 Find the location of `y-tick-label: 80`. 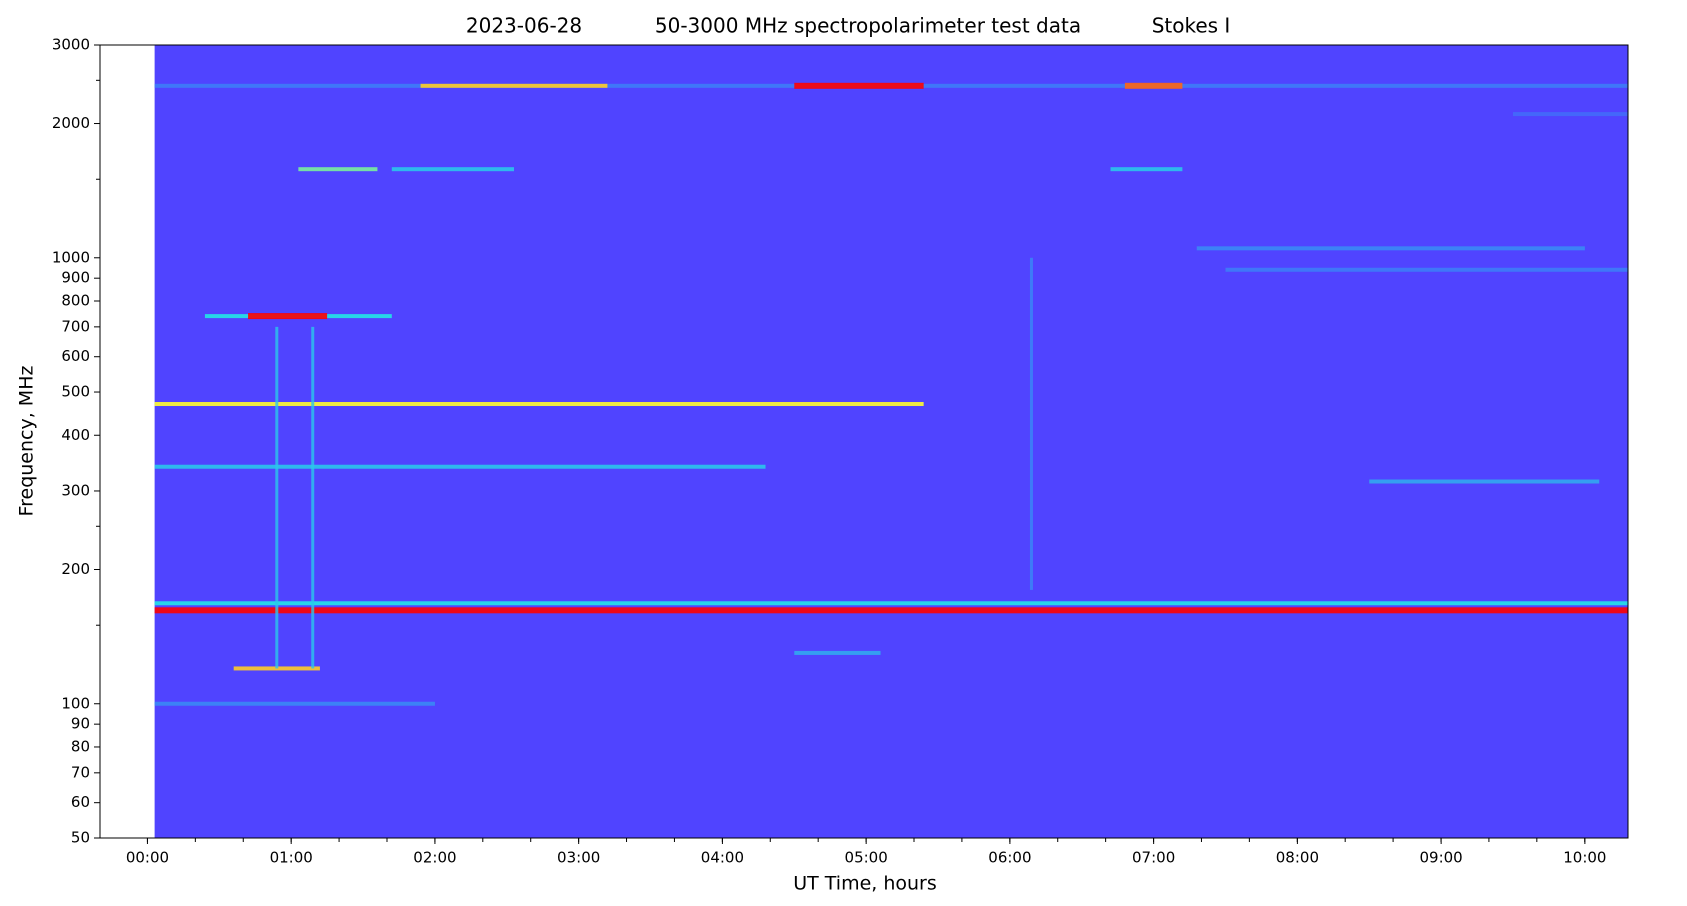

y-tick-label: 80 is located at coordinates (80, 746).